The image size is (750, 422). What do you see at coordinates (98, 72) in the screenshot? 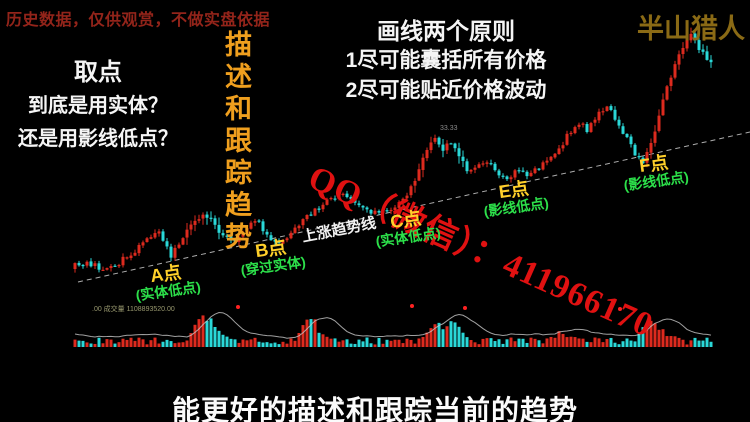
I see `question-line-1: 取点` at bounding box center [98, 72].